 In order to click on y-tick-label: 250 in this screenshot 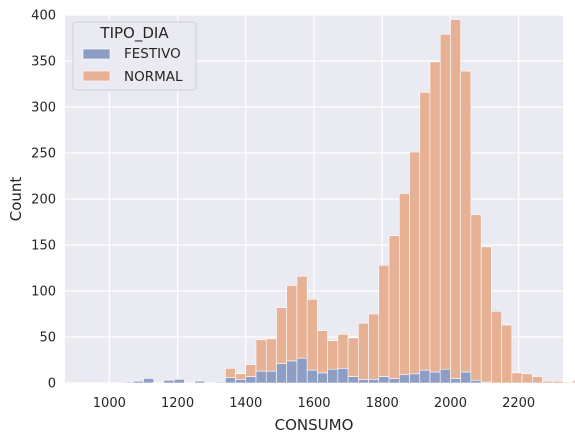, I will do `click(43, 154)`.